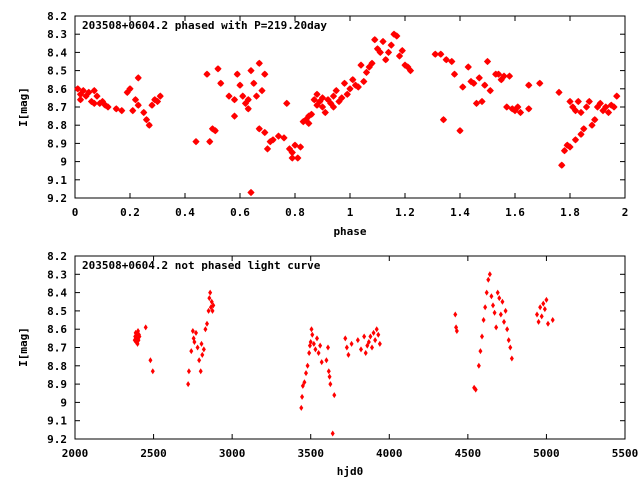 The width and height of the screenshot is (640, 480). Describe the element at coordinates (75, 212) in the screenshot. I see `x-tick-label: 0` at that location.